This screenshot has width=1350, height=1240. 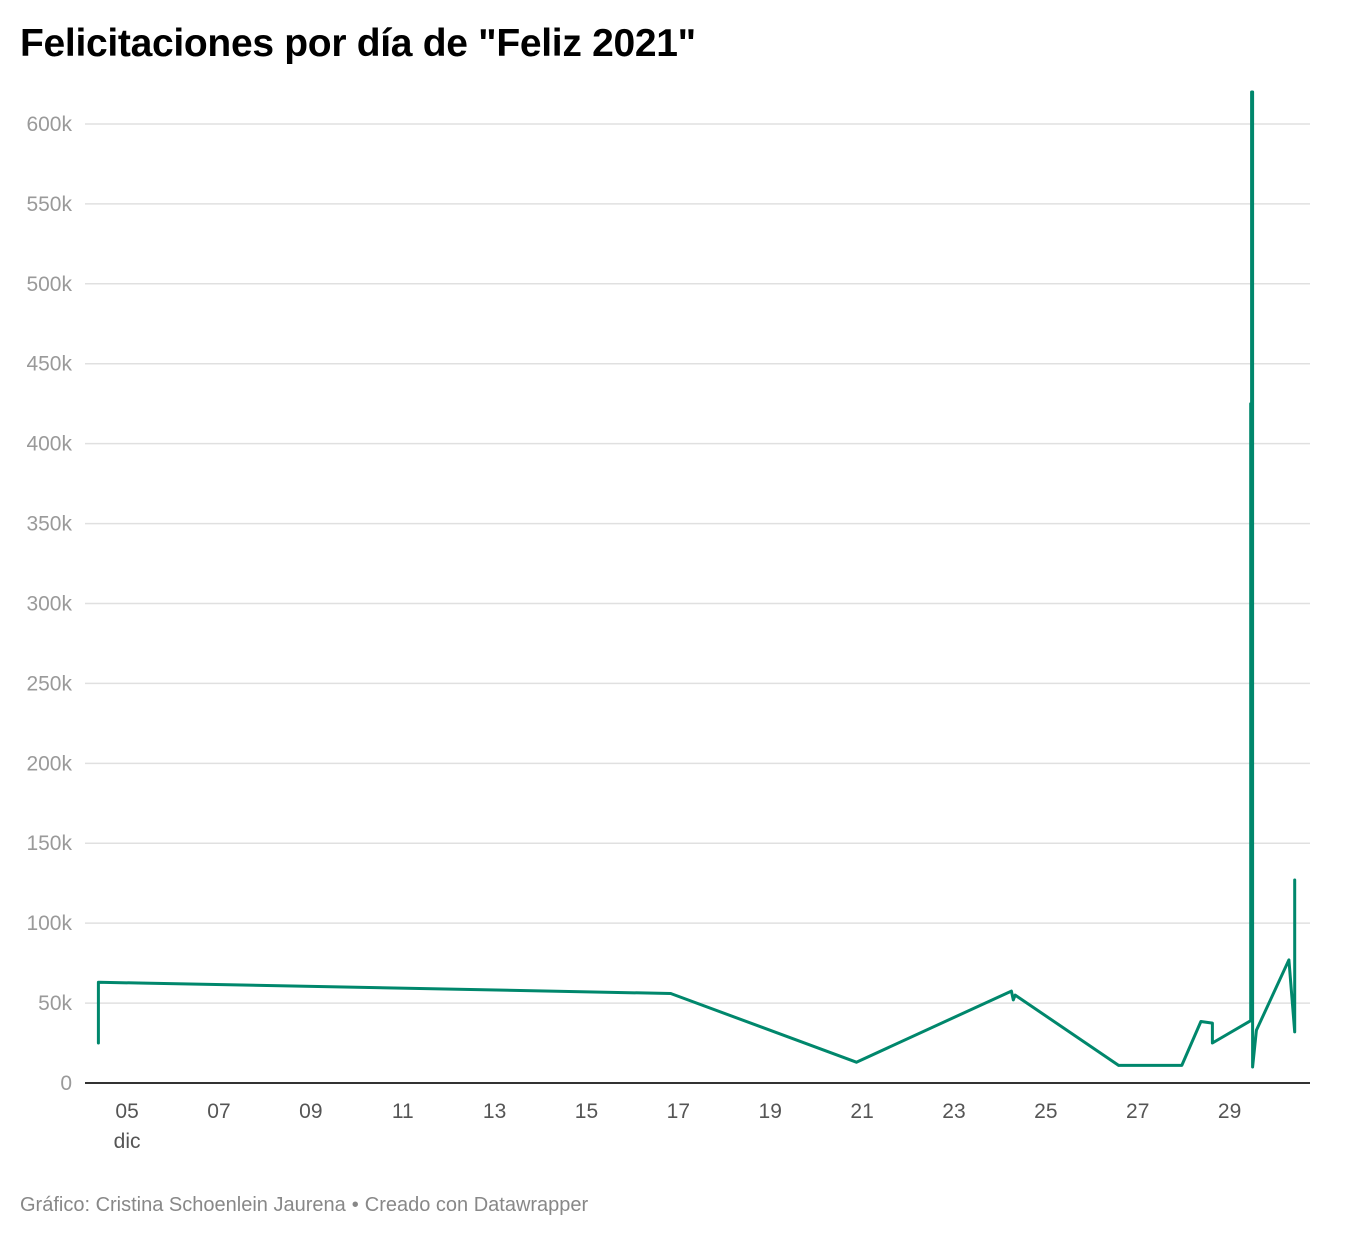 I want to click on x-tick-label: 27, so click(x=1137, y=1111).